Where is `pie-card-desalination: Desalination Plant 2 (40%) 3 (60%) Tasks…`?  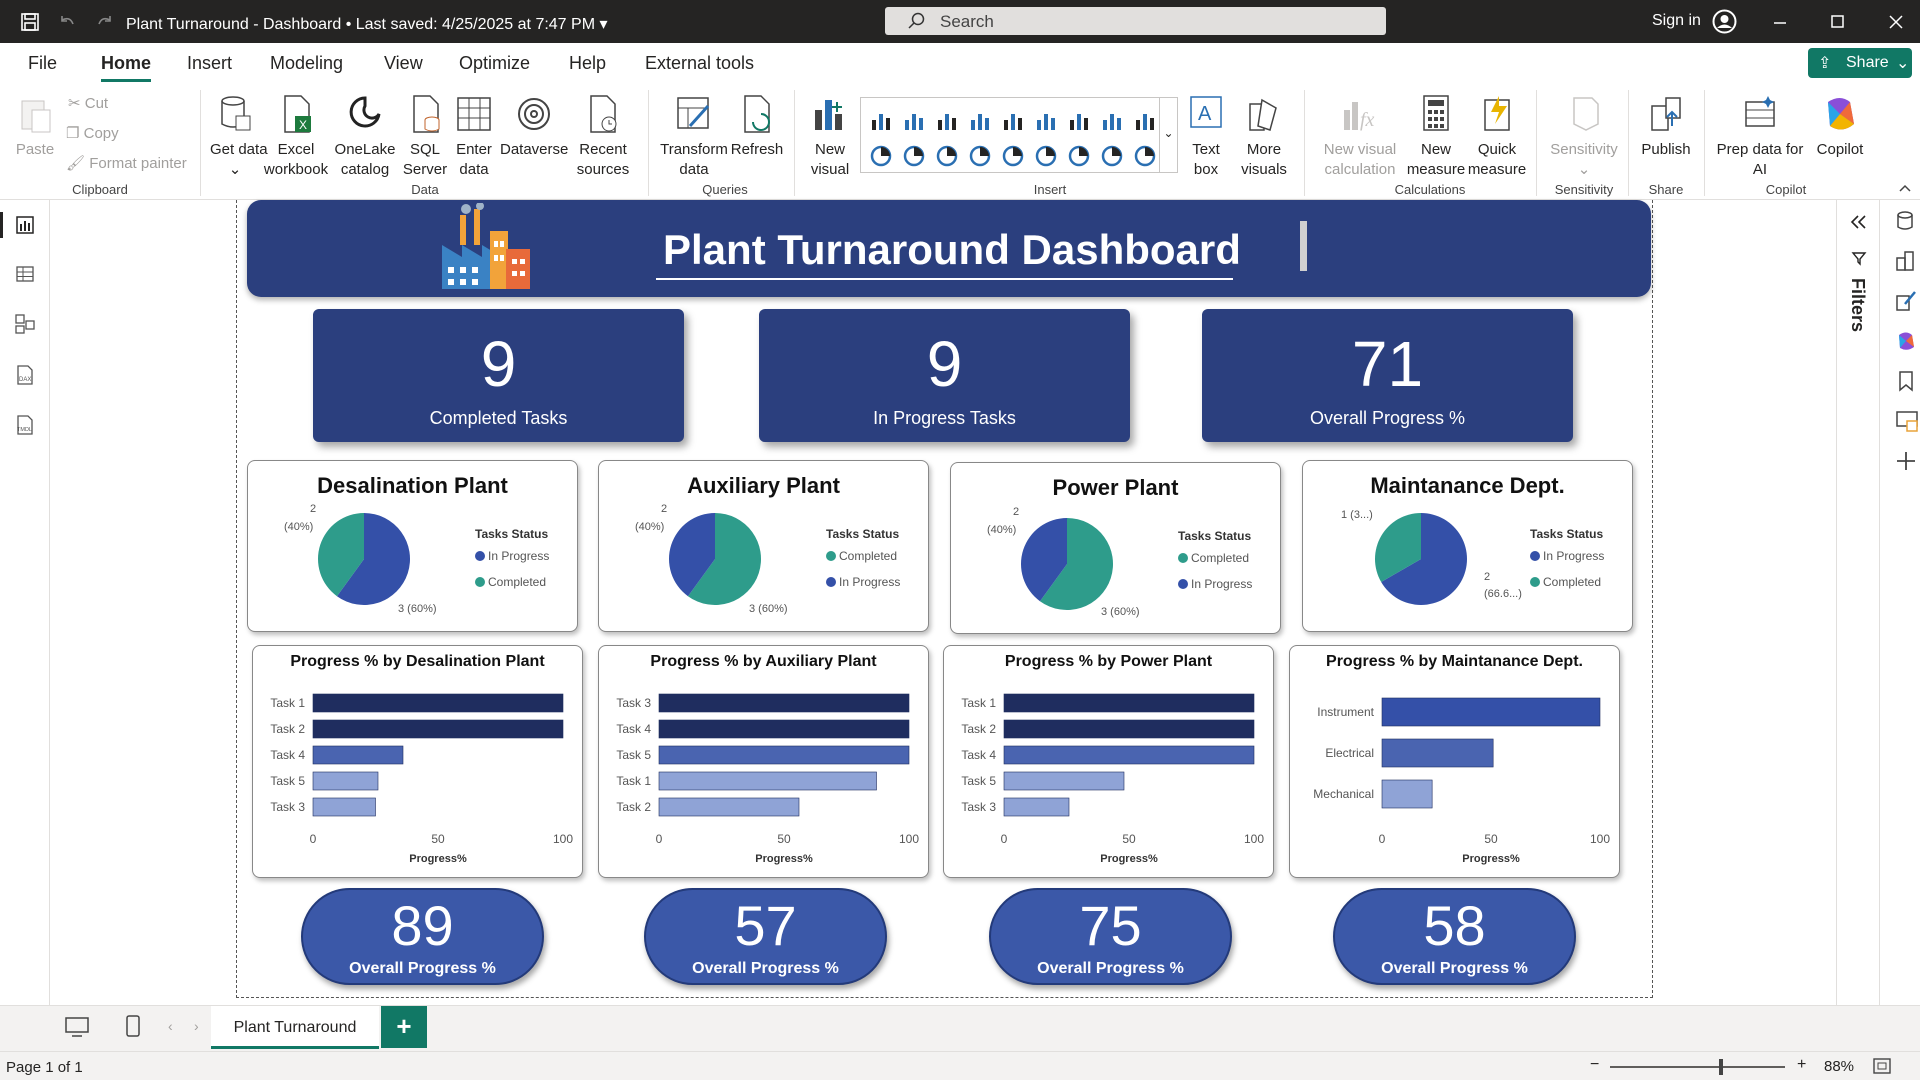
pie-card-desalination: Desalination Plant 2 (40%) 3 (60%) Tasks… is located at coordinates (412, 546).